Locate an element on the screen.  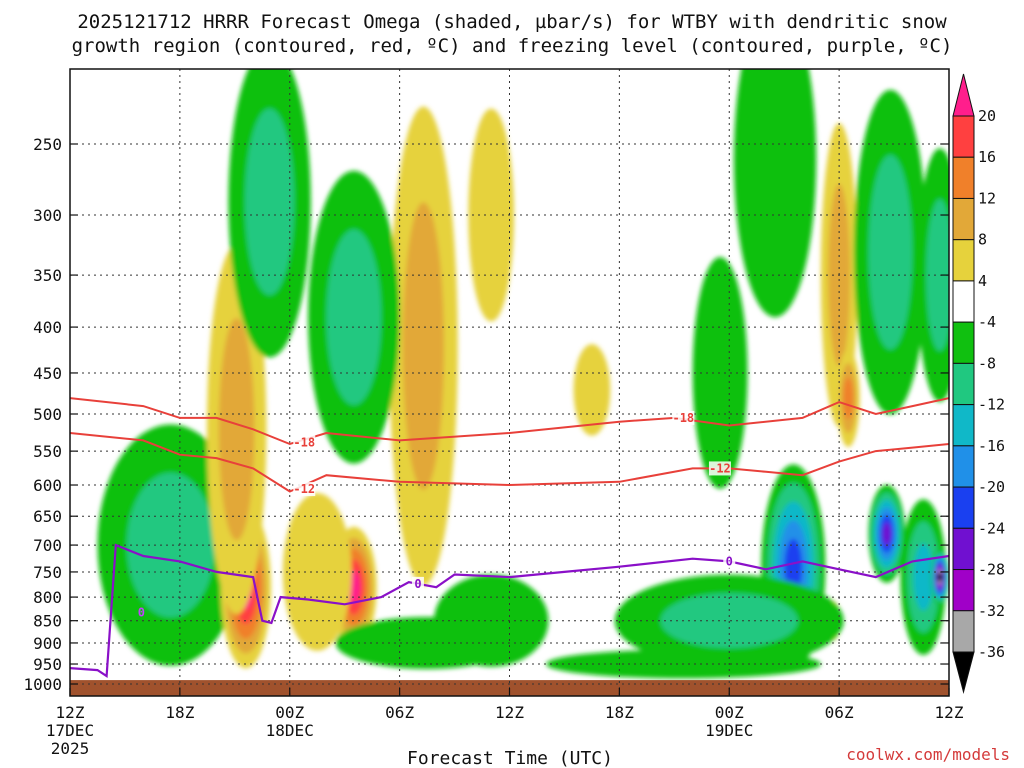
colorbar-top-arrow is located at coordinates (963, 95).